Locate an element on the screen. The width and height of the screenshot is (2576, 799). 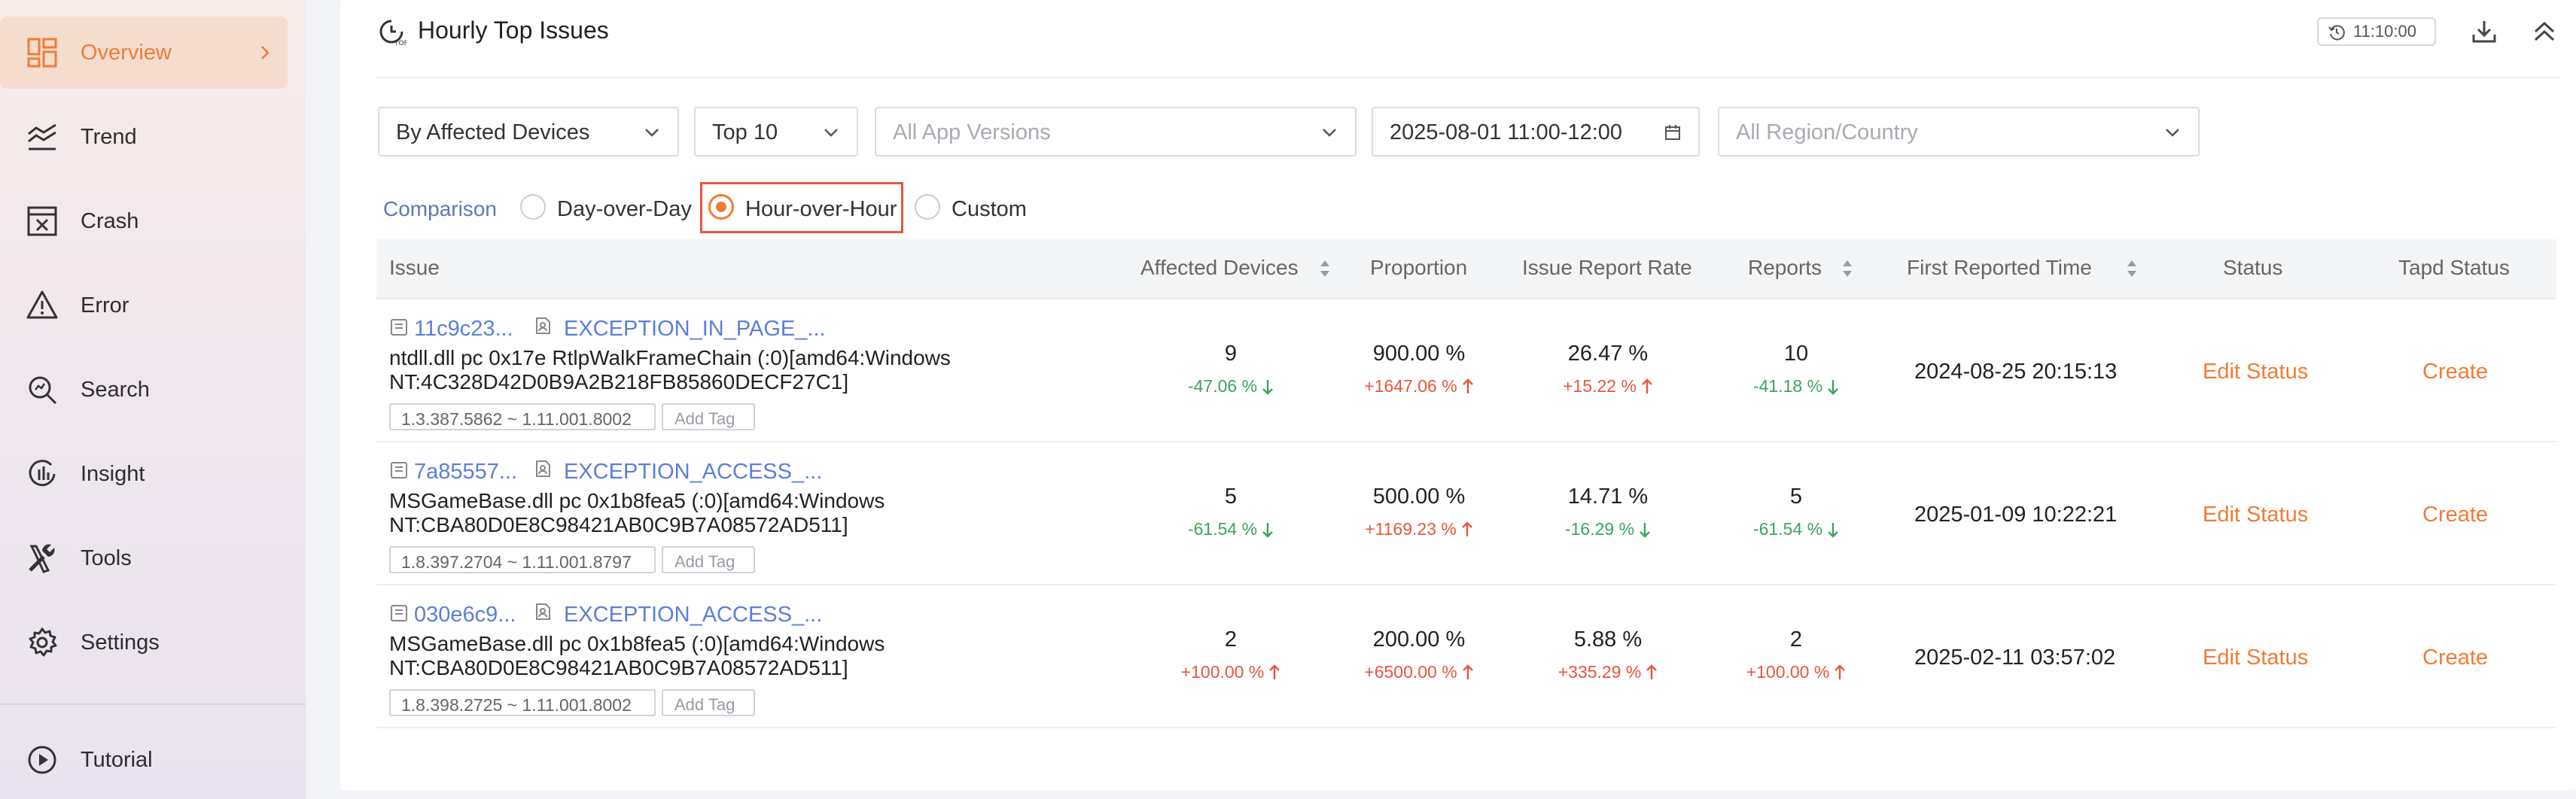
sidebar-item-trend: Trend is located at coordinates (144, 137).